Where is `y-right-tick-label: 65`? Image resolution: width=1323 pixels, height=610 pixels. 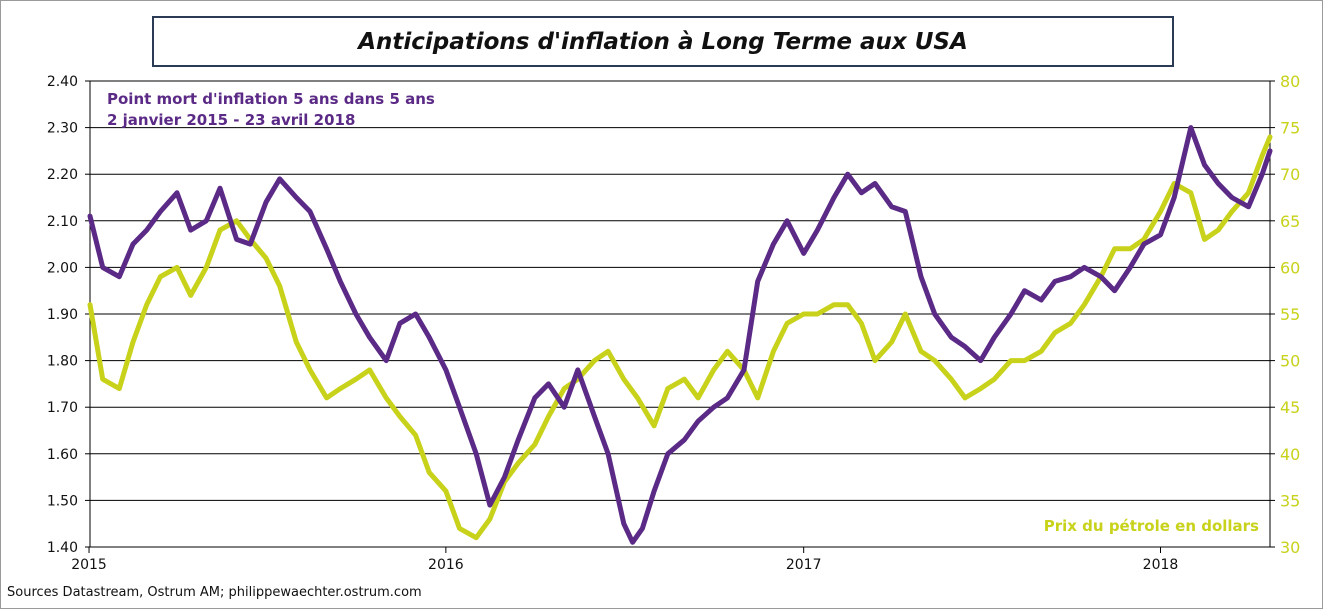
y-right-tick-label: 65 is located at coordinates (1290, 221).